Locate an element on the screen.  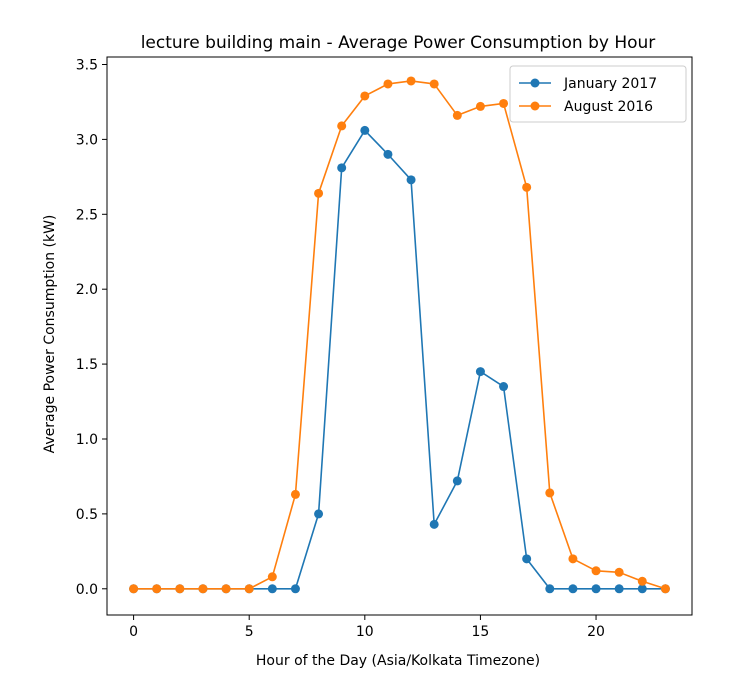
y-tick-label: 2.5 is located at coordinates (87, 215).